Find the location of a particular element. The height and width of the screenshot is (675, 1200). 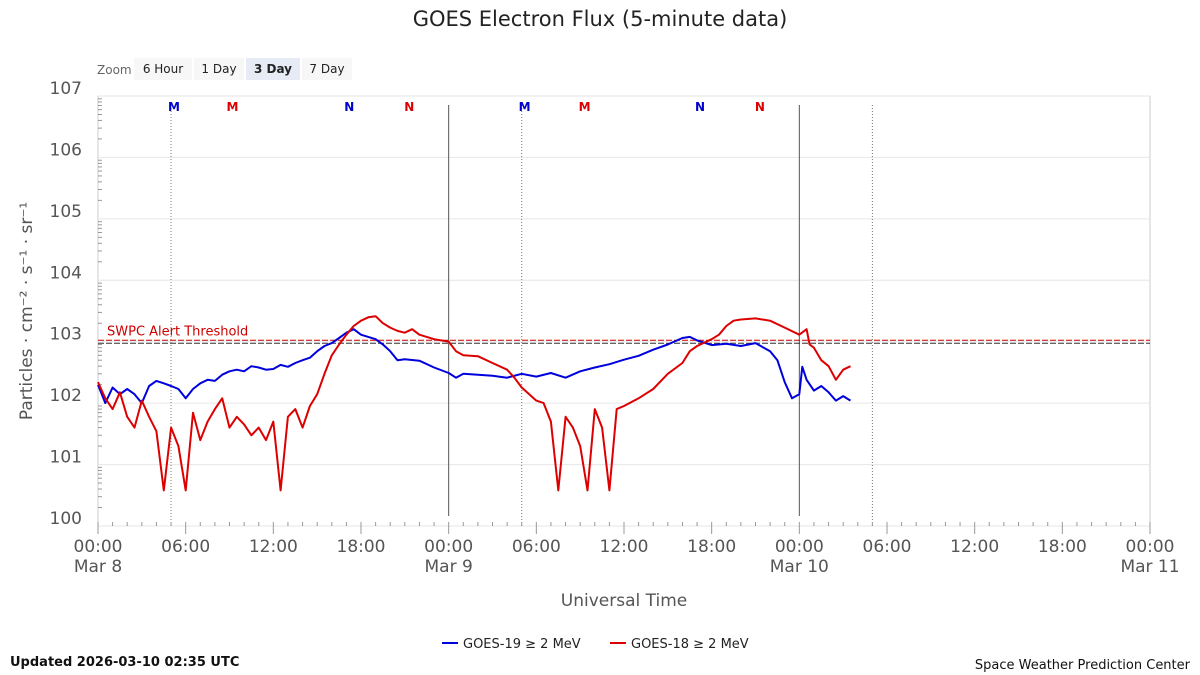

zoom-button-label: 6 Hour is located at coordinates (163, 69).